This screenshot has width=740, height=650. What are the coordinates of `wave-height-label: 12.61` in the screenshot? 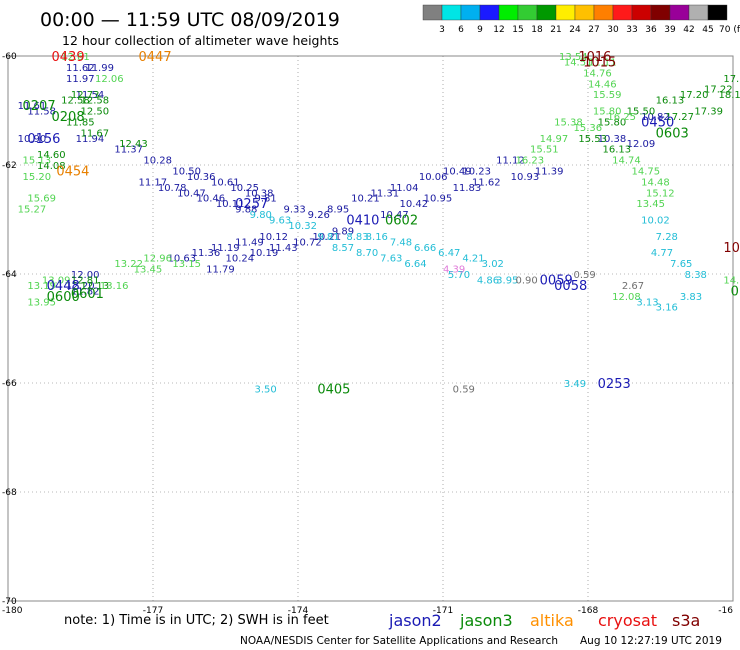 It's located at (75, 57).